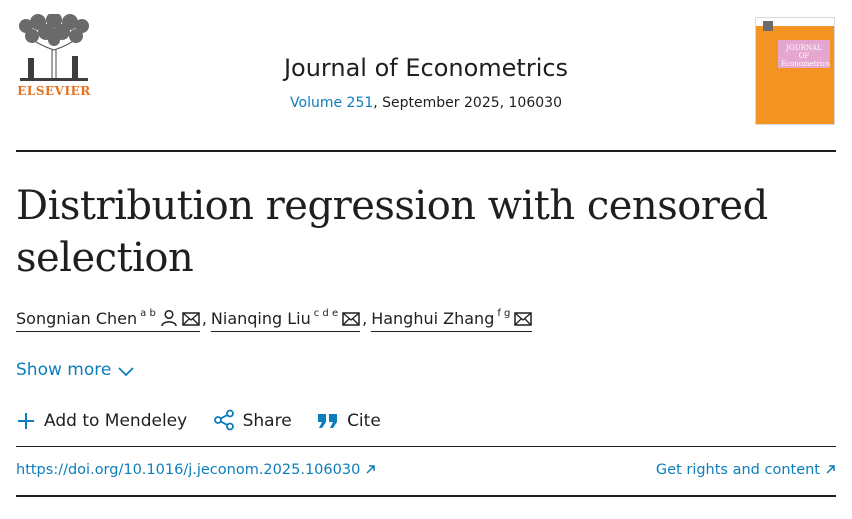  Describe the element at coordinates (768, 26) in the screenshot. I see `cover-logo-icon` at that location.